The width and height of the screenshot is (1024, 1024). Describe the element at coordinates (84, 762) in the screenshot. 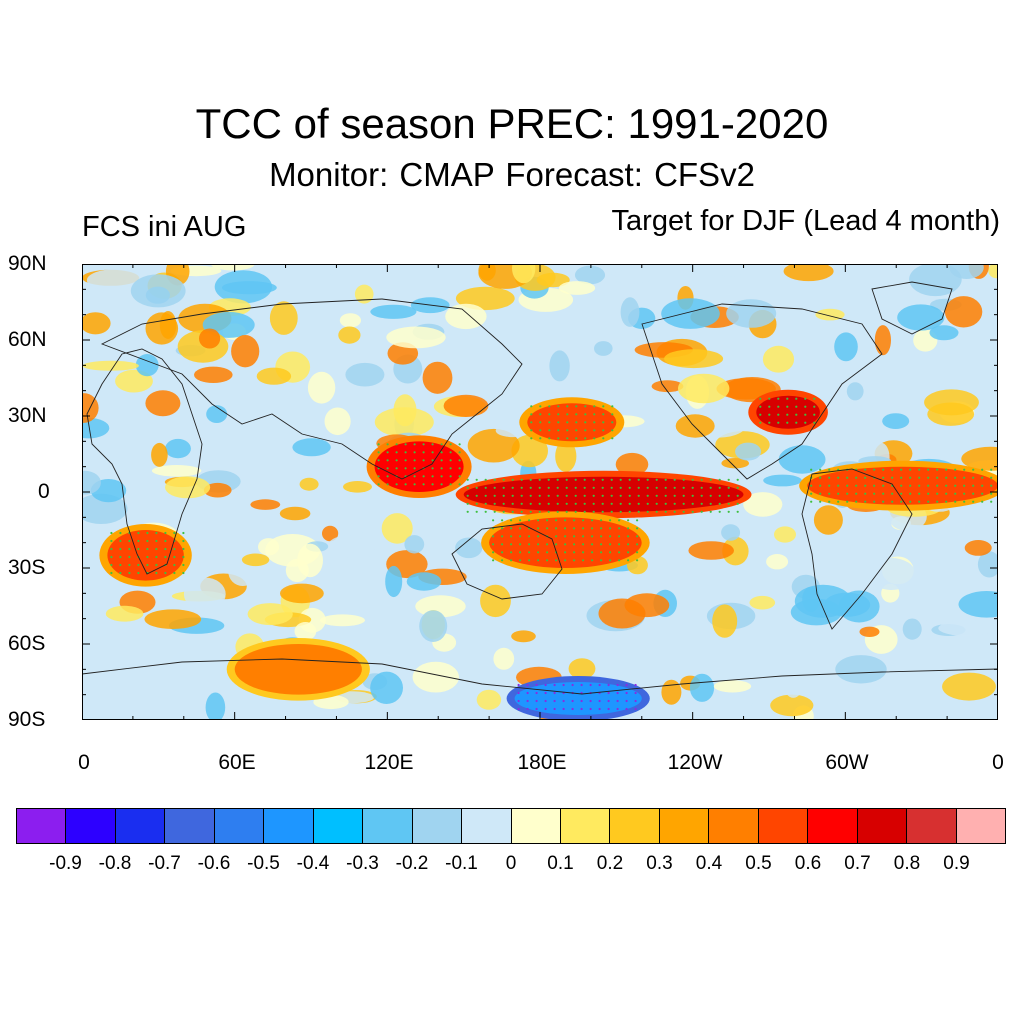

I see `lon-tick-label: 0` at that location.